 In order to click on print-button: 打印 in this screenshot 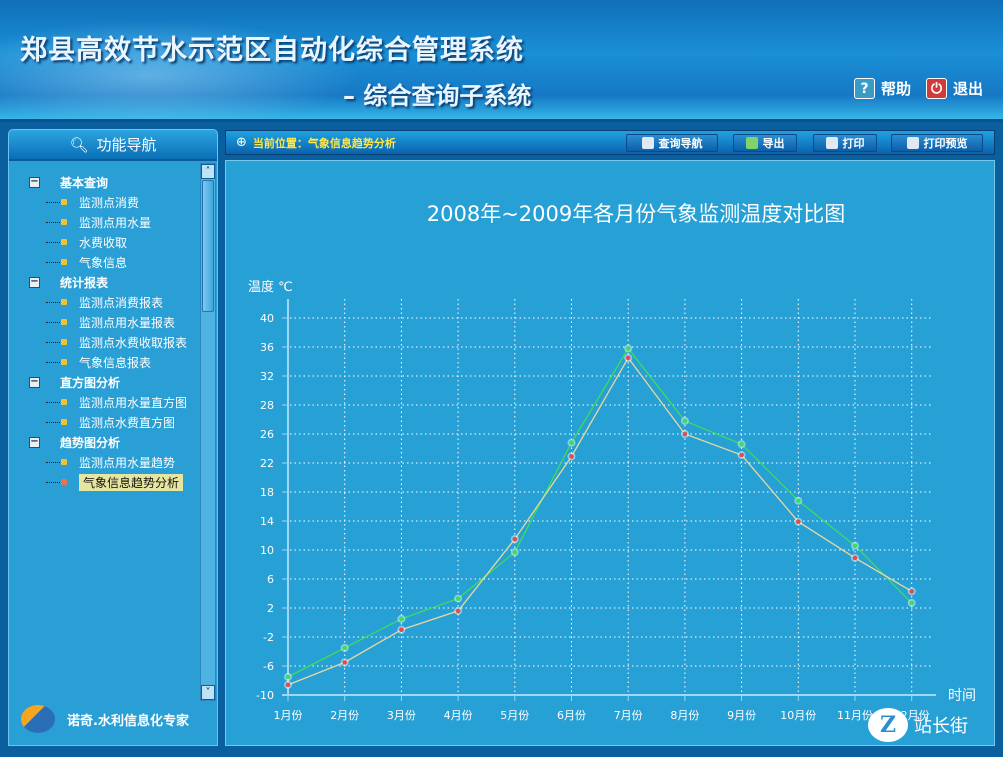, I will do `click(845, 143)`.